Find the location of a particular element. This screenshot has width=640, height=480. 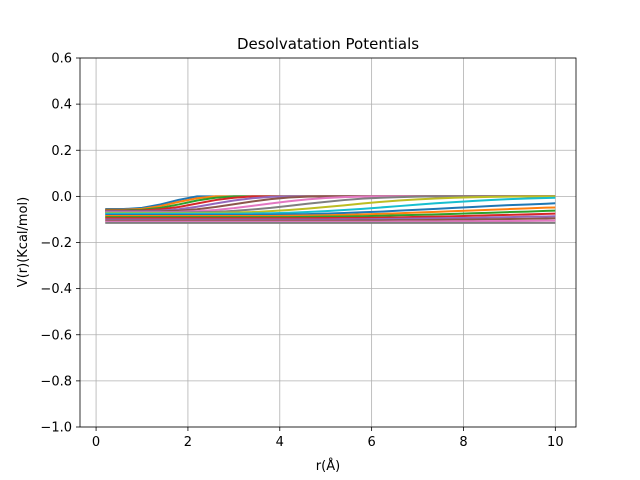

y-tick-label: −0.8 is located at coordinates (56, 381).